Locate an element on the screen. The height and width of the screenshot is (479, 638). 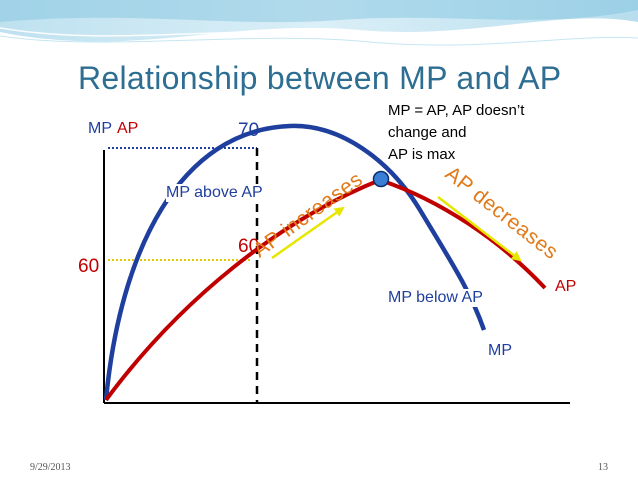
axis-label-ap: AP is located at coordinates (128, 128).